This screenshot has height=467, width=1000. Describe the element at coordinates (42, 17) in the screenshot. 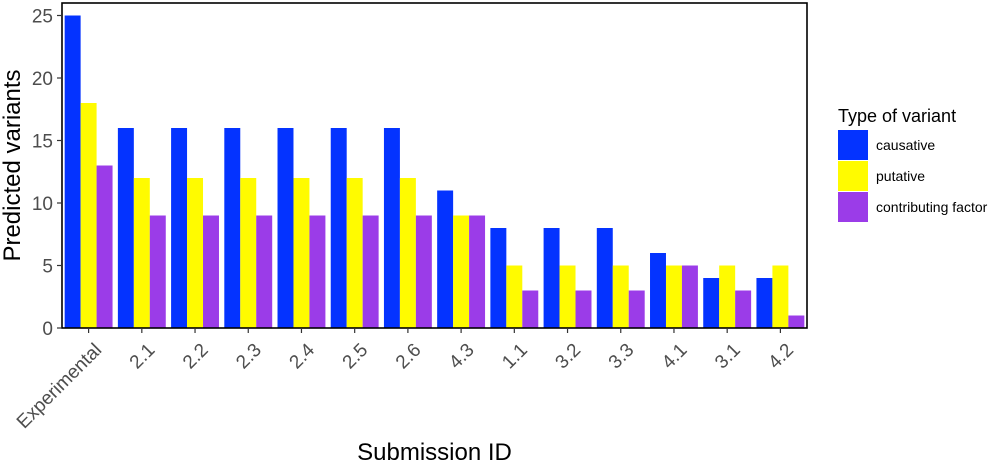

I see `y-tick-label: 25` at that location.